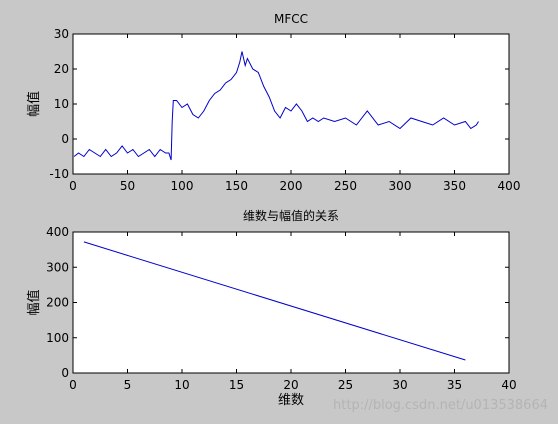  Describe the element at coordinates (290, 385) in the screenshot. I see `x-tick-label: 20` at that location.